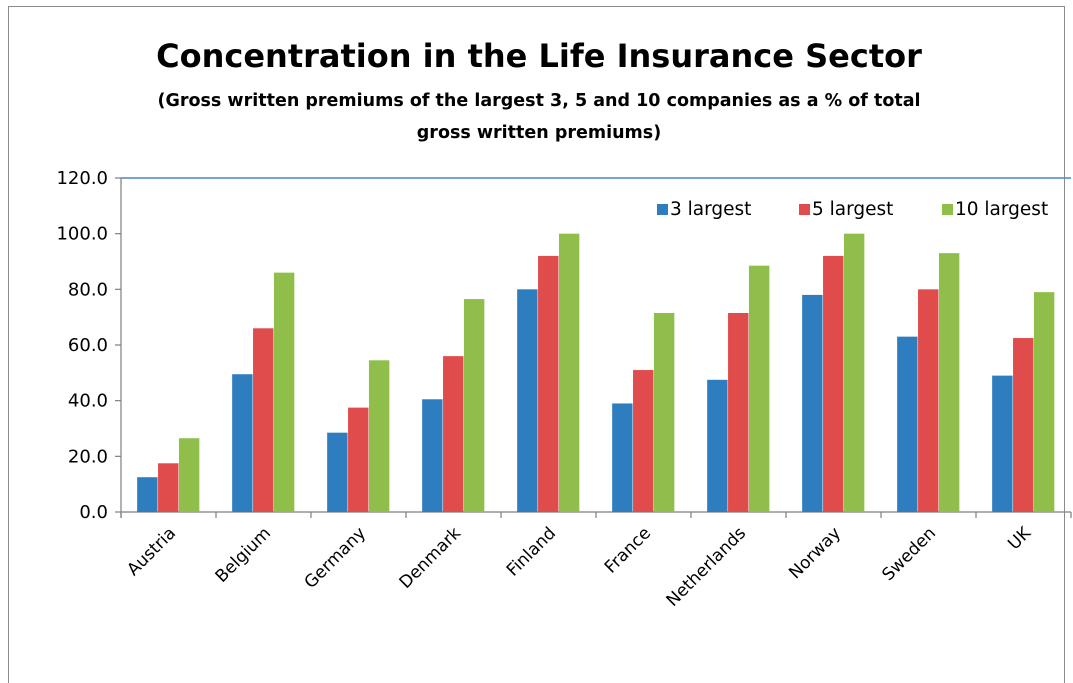  Describe the element at coordinates (432, 455) in the screenshot. I see `bar-denmark-3-largest` at that location.